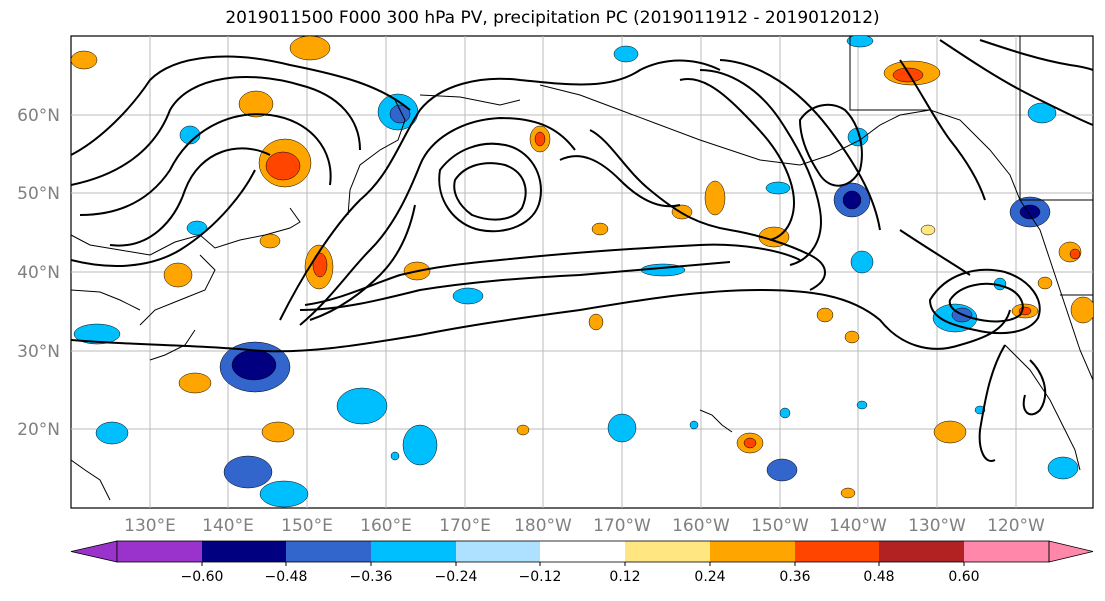 This screenshot has height=601, width=1105. Describe the element at coordinates (794, 577) in the screenshot. I see `colorbar-label: 0.36` at that location.